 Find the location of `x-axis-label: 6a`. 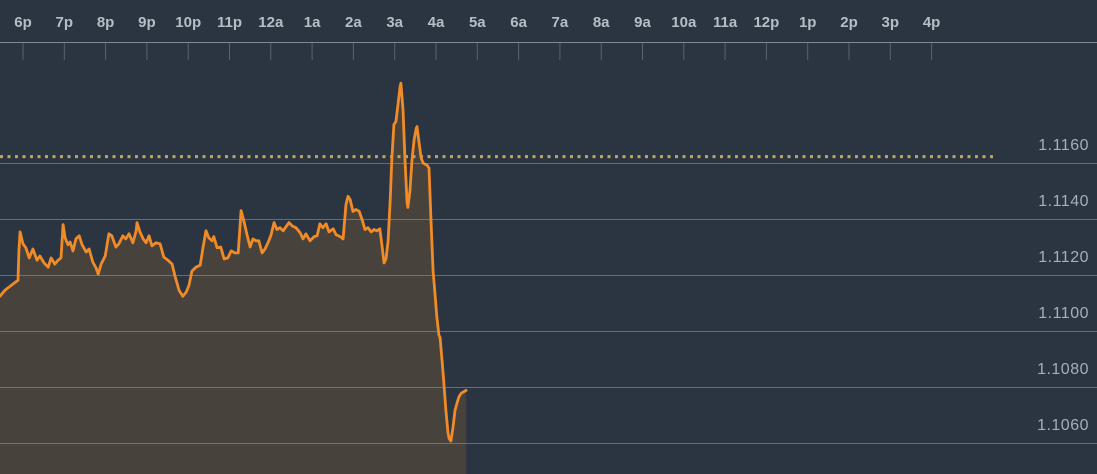

x-axis-label: 6a is located at coordinates (518, 22).